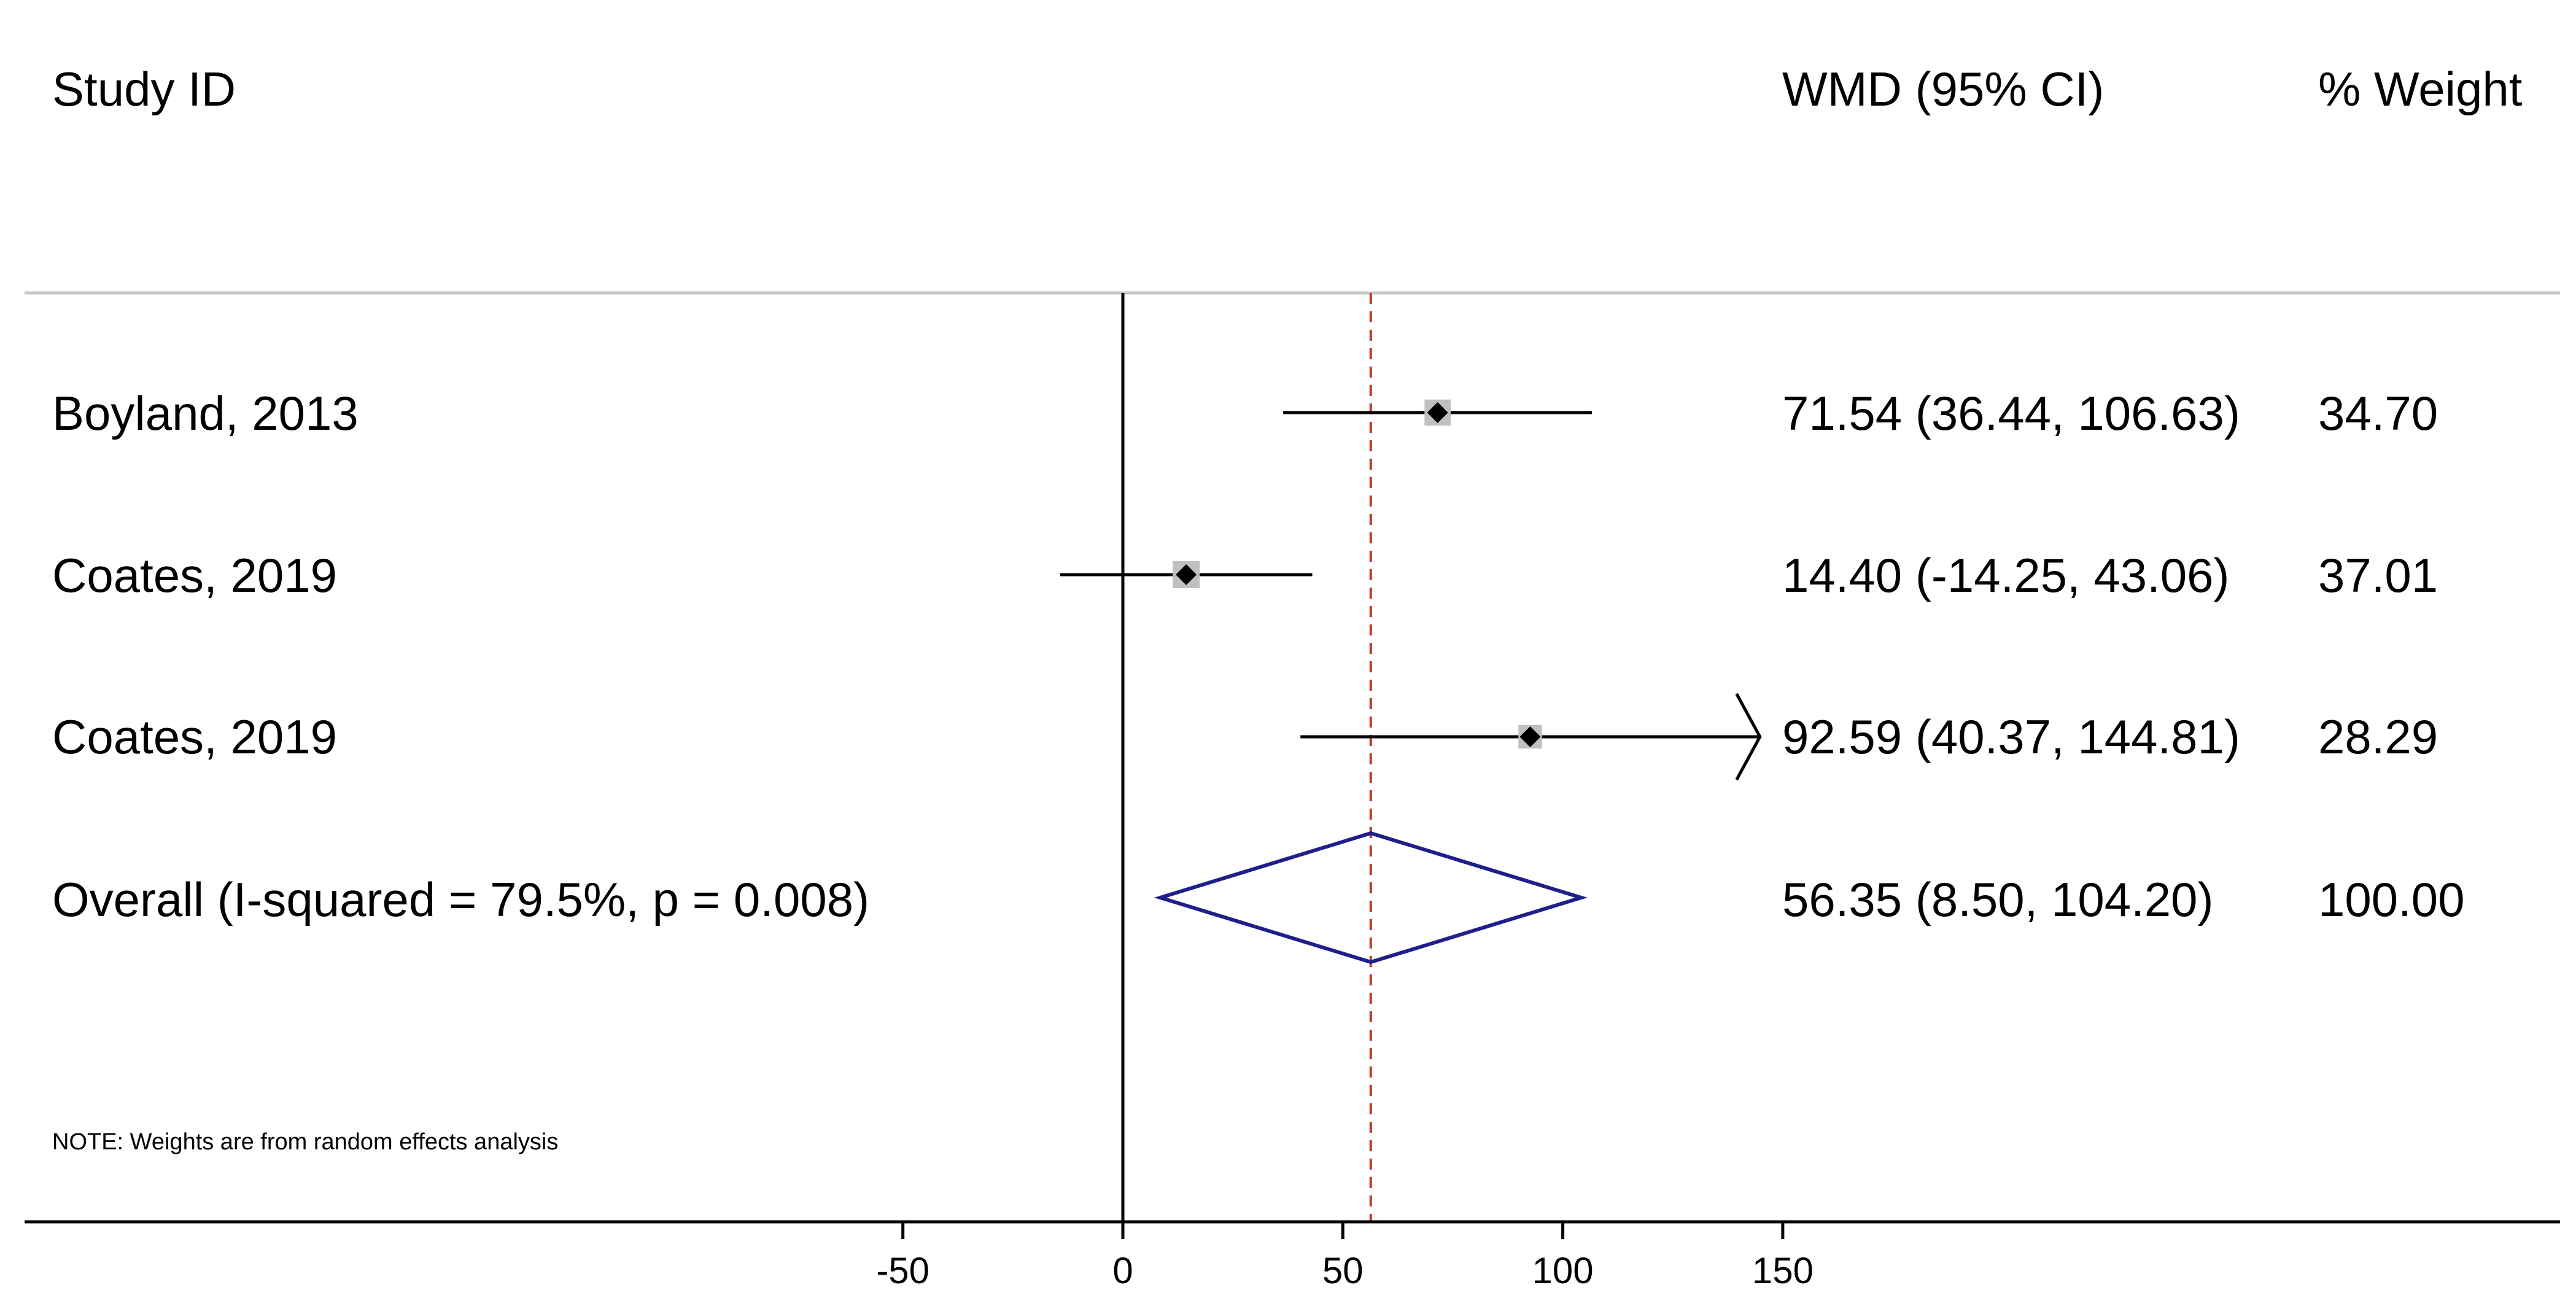 Image resolution: width=2576 pixels, height=1309 pixels. Describe the element at coordinates (2378, 575) in the screenshot. I see `study-weight-text: 37.01` at that location.